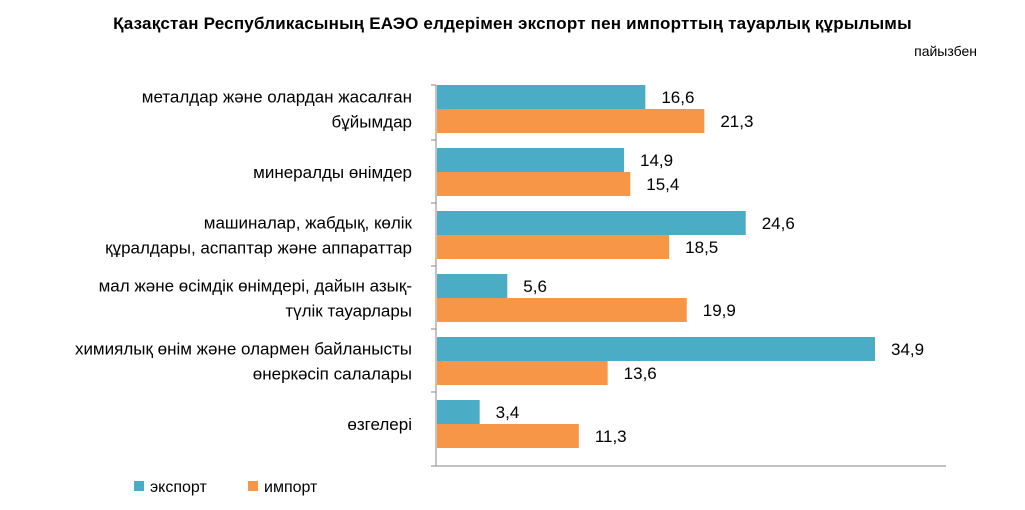 The image size is (1025, 510). I want to click on category-label: құралдары, аспаптар және аппараттар, so click(258, 248).